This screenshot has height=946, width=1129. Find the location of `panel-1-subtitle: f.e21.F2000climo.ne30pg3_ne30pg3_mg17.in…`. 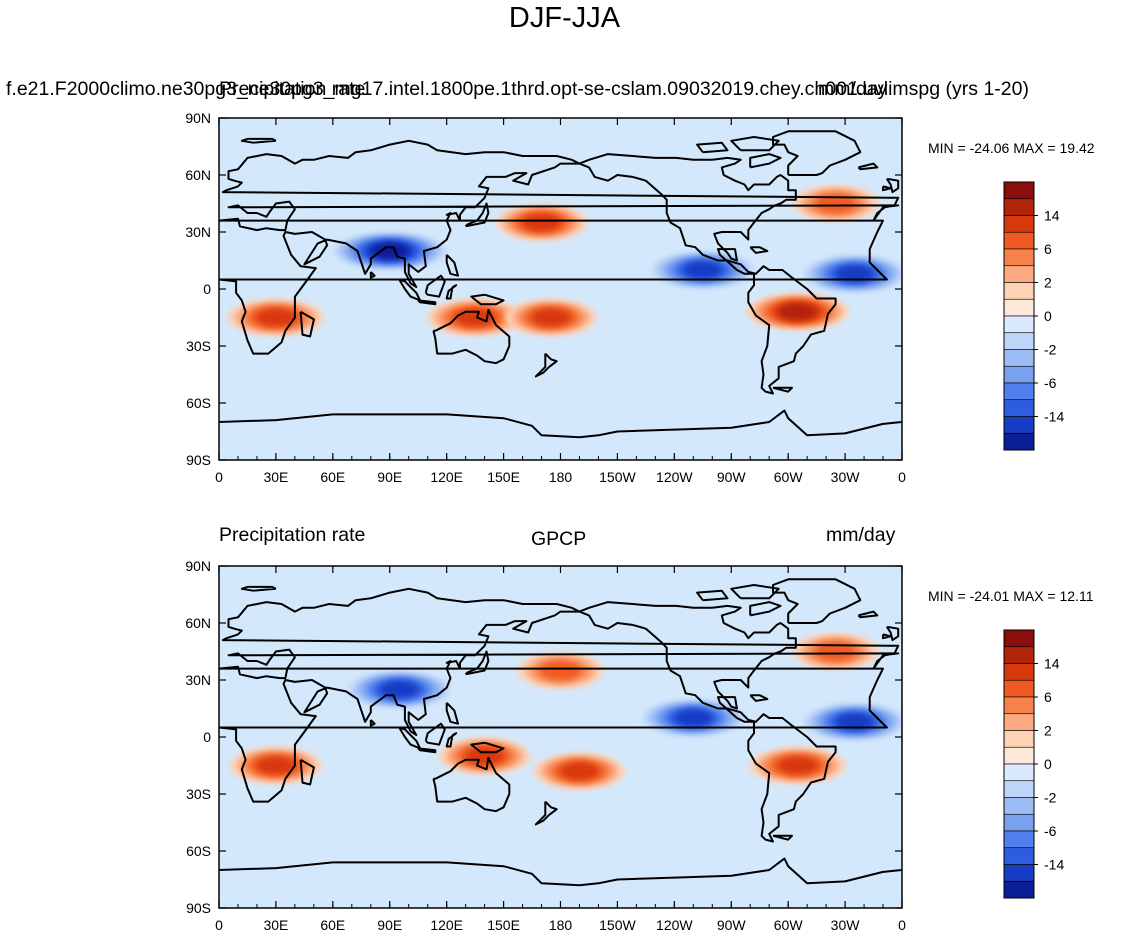

panel-1-subtitle: f.e21.F2000climo.ne30pg3_ne30pg3_mg17.in… is located at coordinates (517, 89).